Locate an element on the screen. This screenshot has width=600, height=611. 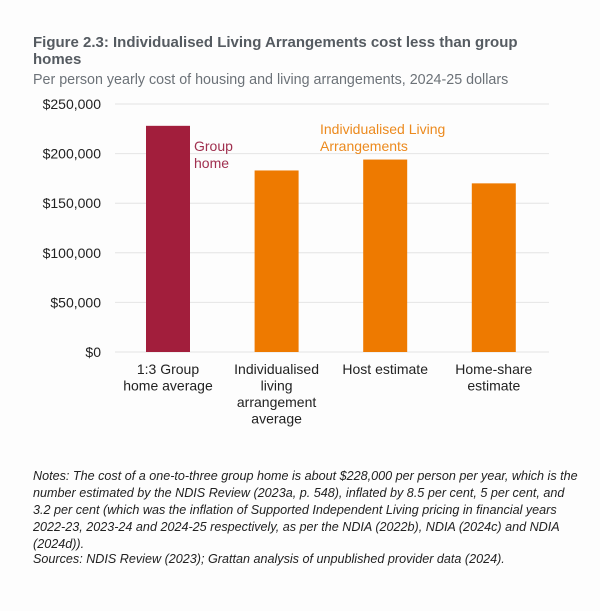
y-tick-label: $100,000 is located at coordinates (72, 253).